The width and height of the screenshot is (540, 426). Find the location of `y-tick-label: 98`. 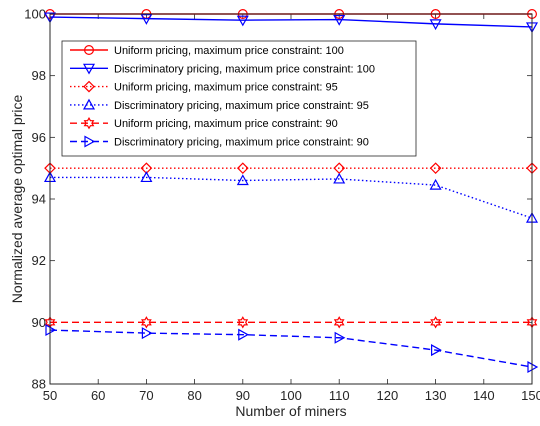

y-tick-label: 98 is located at coordinates (39, 75).